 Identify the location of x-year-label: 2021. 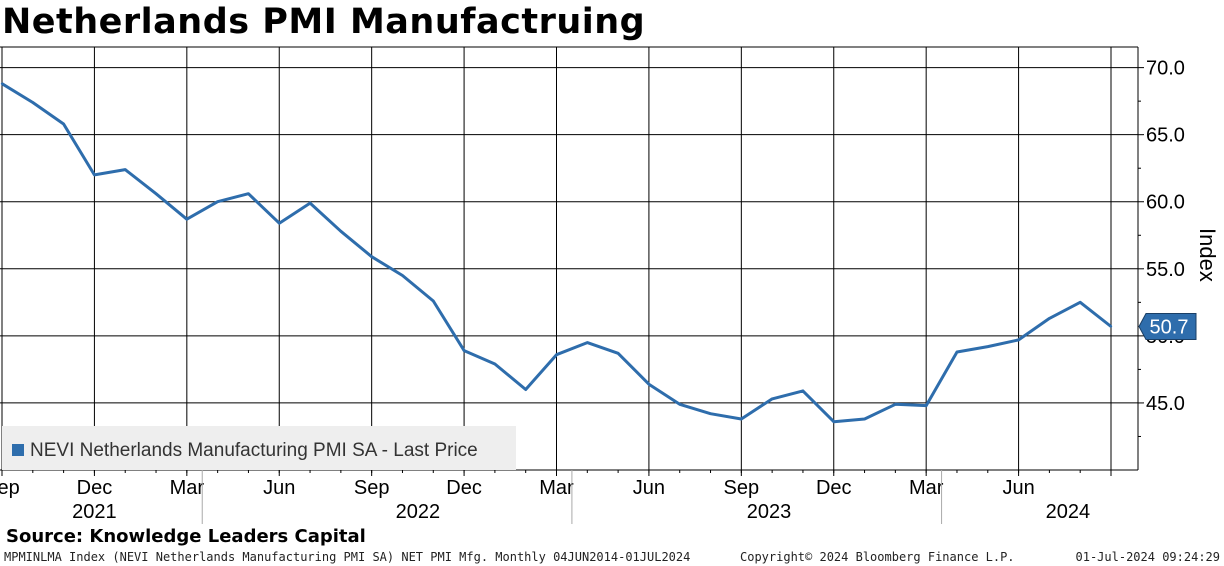
(94, 512).